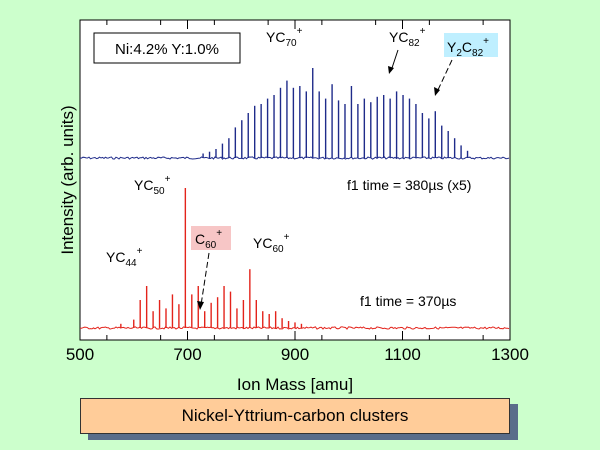 The height and width of the screenshot is (450, 600). What do you see at coordinates (409, 185) in the screenshot?
I see `blue-series-annotation: f1 time = 380µs (x5)` at bounding box center [409, 185].